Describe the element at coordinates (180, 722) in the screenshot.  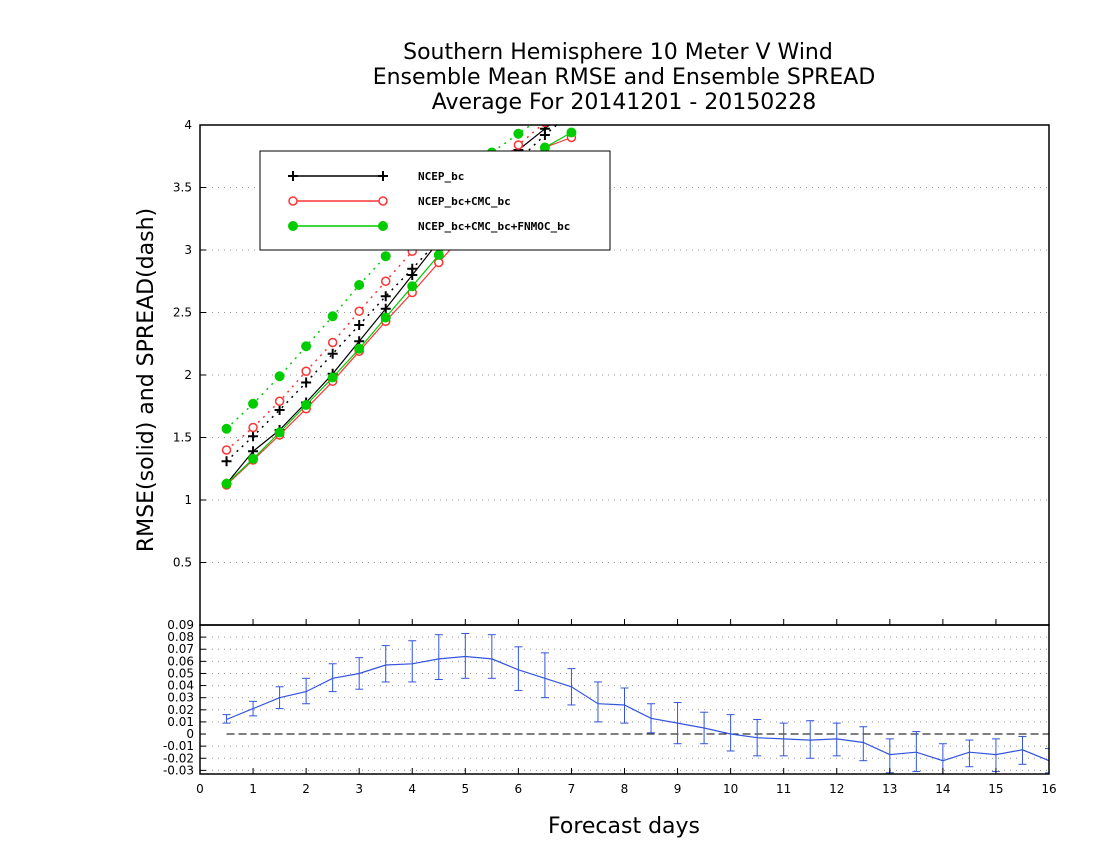
I see `lower-y-tick-label: 0.01` at that location.